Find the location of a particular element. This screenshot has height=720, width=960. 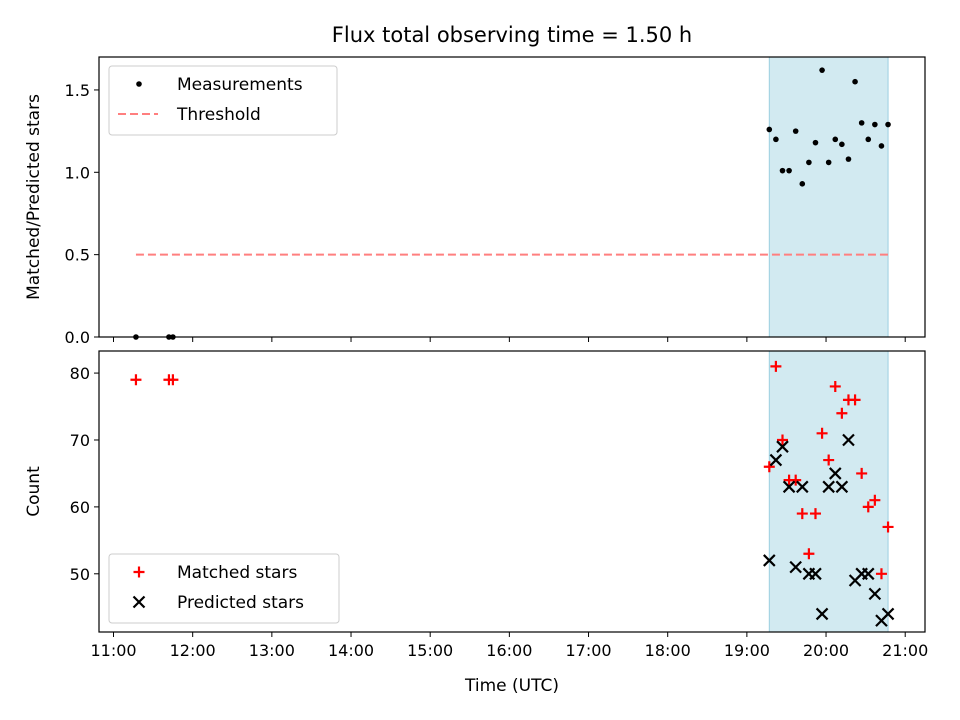

count-y-axis-label: Count is located at coordinates (34, 491).